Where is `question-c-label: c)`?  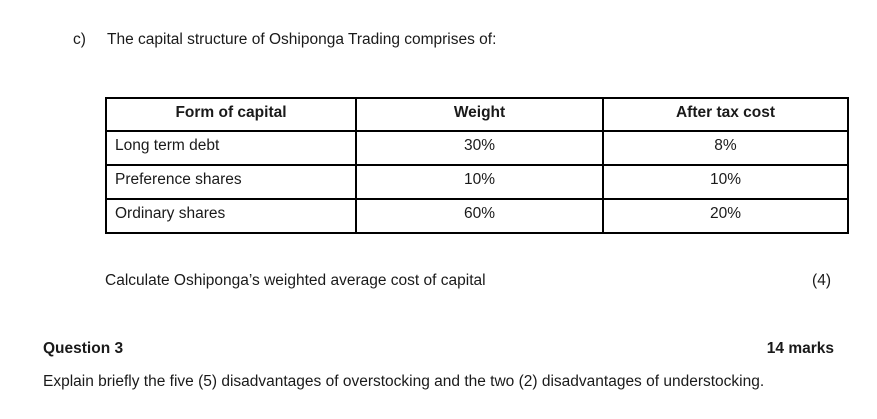 question-c-label: c) is located at coordinates (79, 39).